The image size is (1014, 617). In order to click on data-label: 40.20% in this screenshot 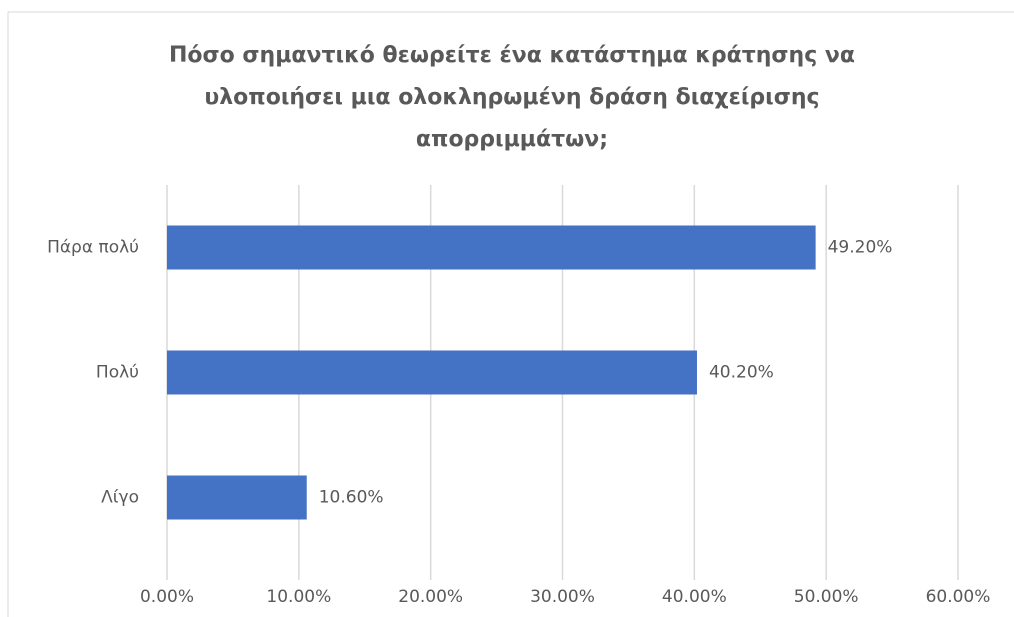, I will do `click(741, 373)`.